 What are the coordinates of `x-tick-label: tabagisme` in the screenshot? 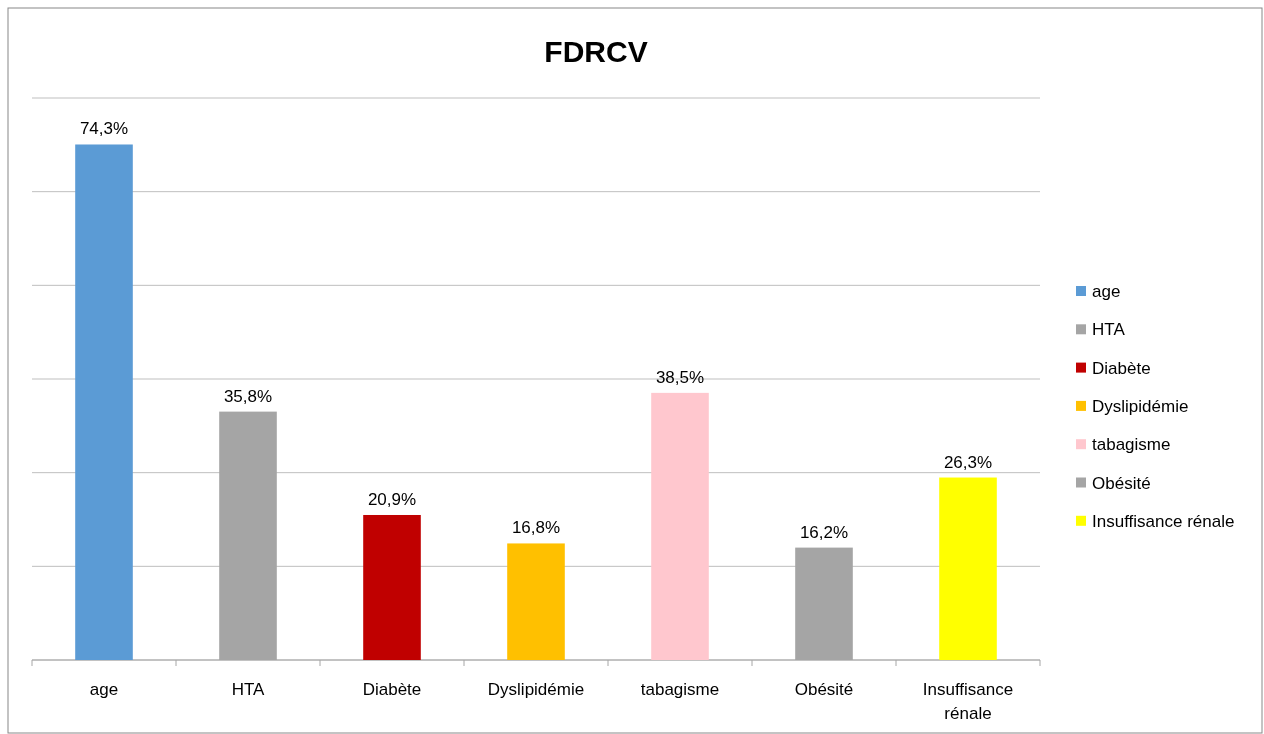 It's located at (680, 689).